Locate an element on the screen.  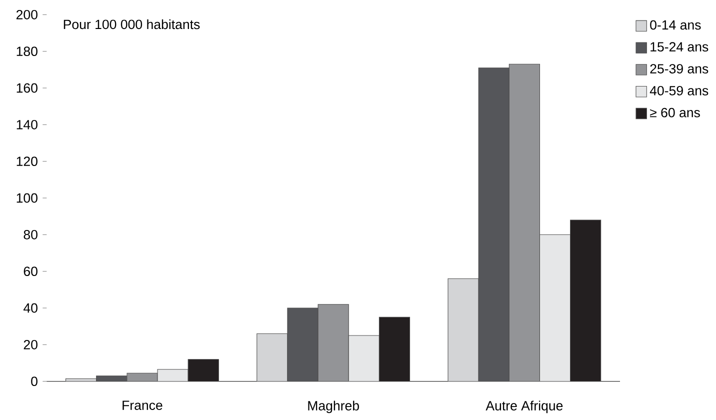
y-tick-label: 120 is located at coordinates (27, 161).